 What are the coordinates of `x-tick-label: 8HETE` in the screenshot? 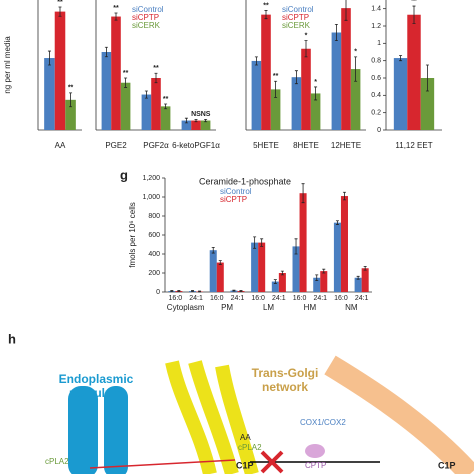 It's located at (306, 145).